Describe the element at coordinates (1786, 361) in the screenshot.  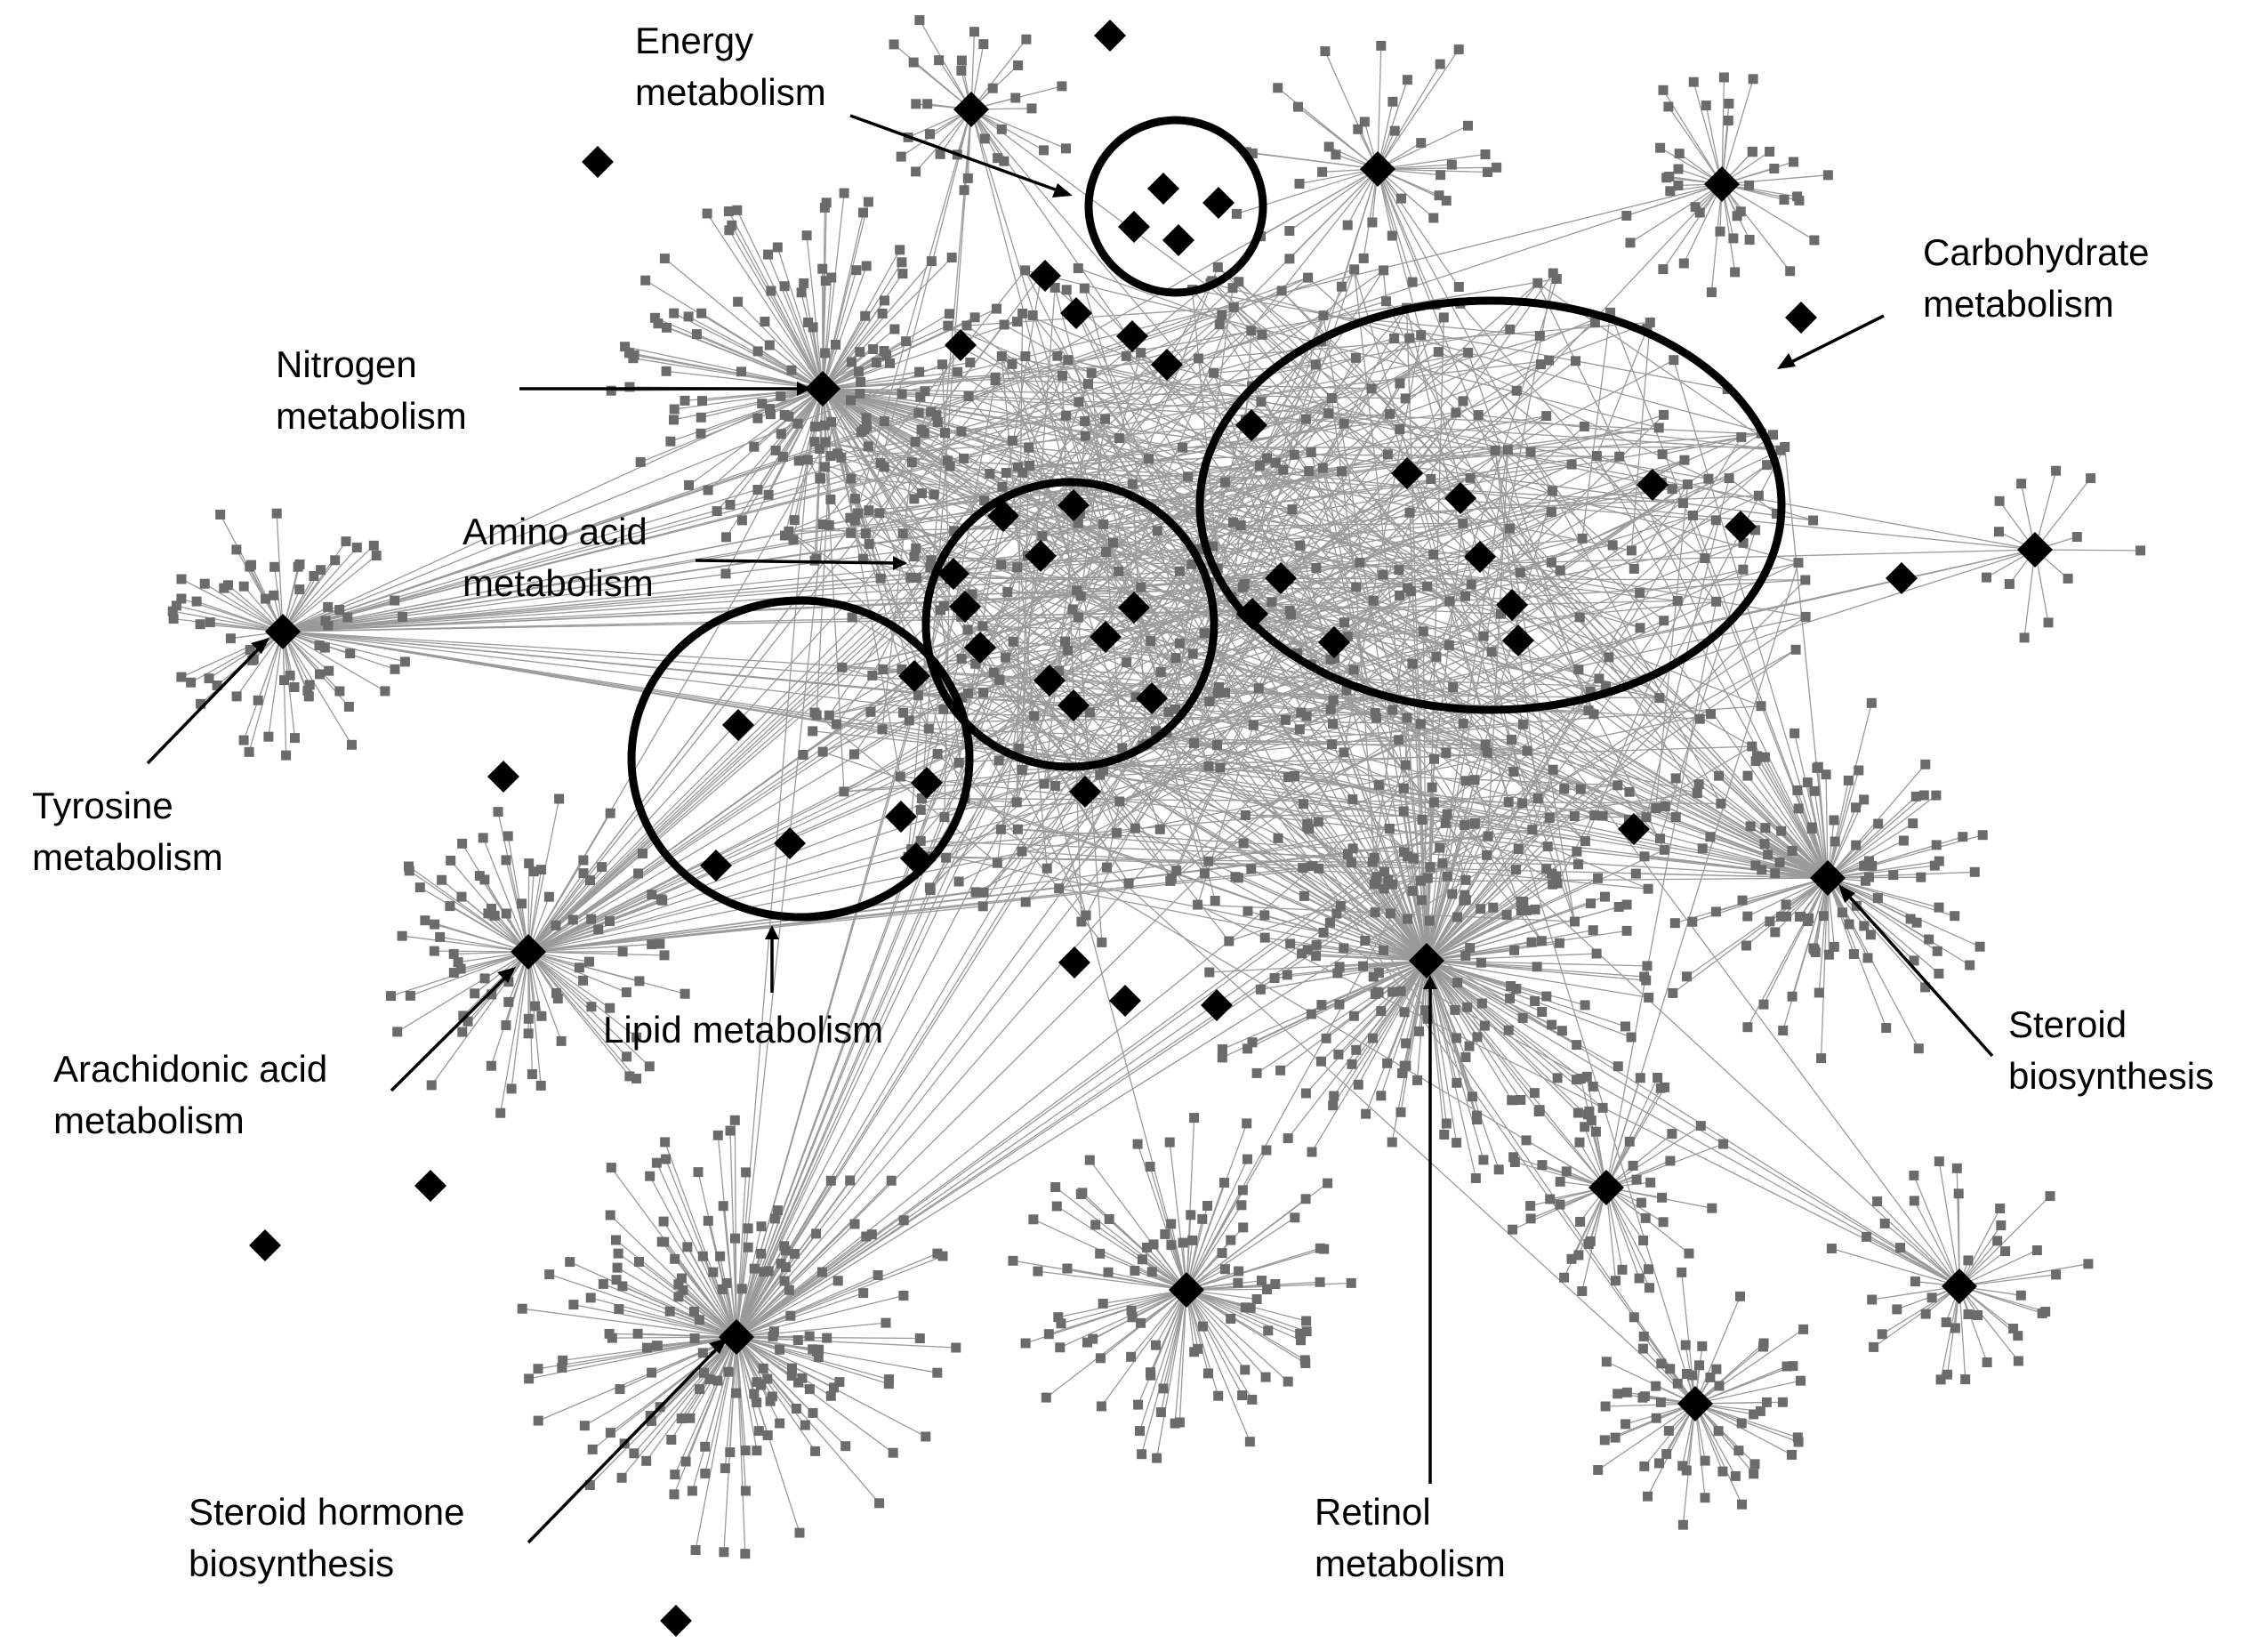
I see `carbohydrate-arrowhead` at that location.